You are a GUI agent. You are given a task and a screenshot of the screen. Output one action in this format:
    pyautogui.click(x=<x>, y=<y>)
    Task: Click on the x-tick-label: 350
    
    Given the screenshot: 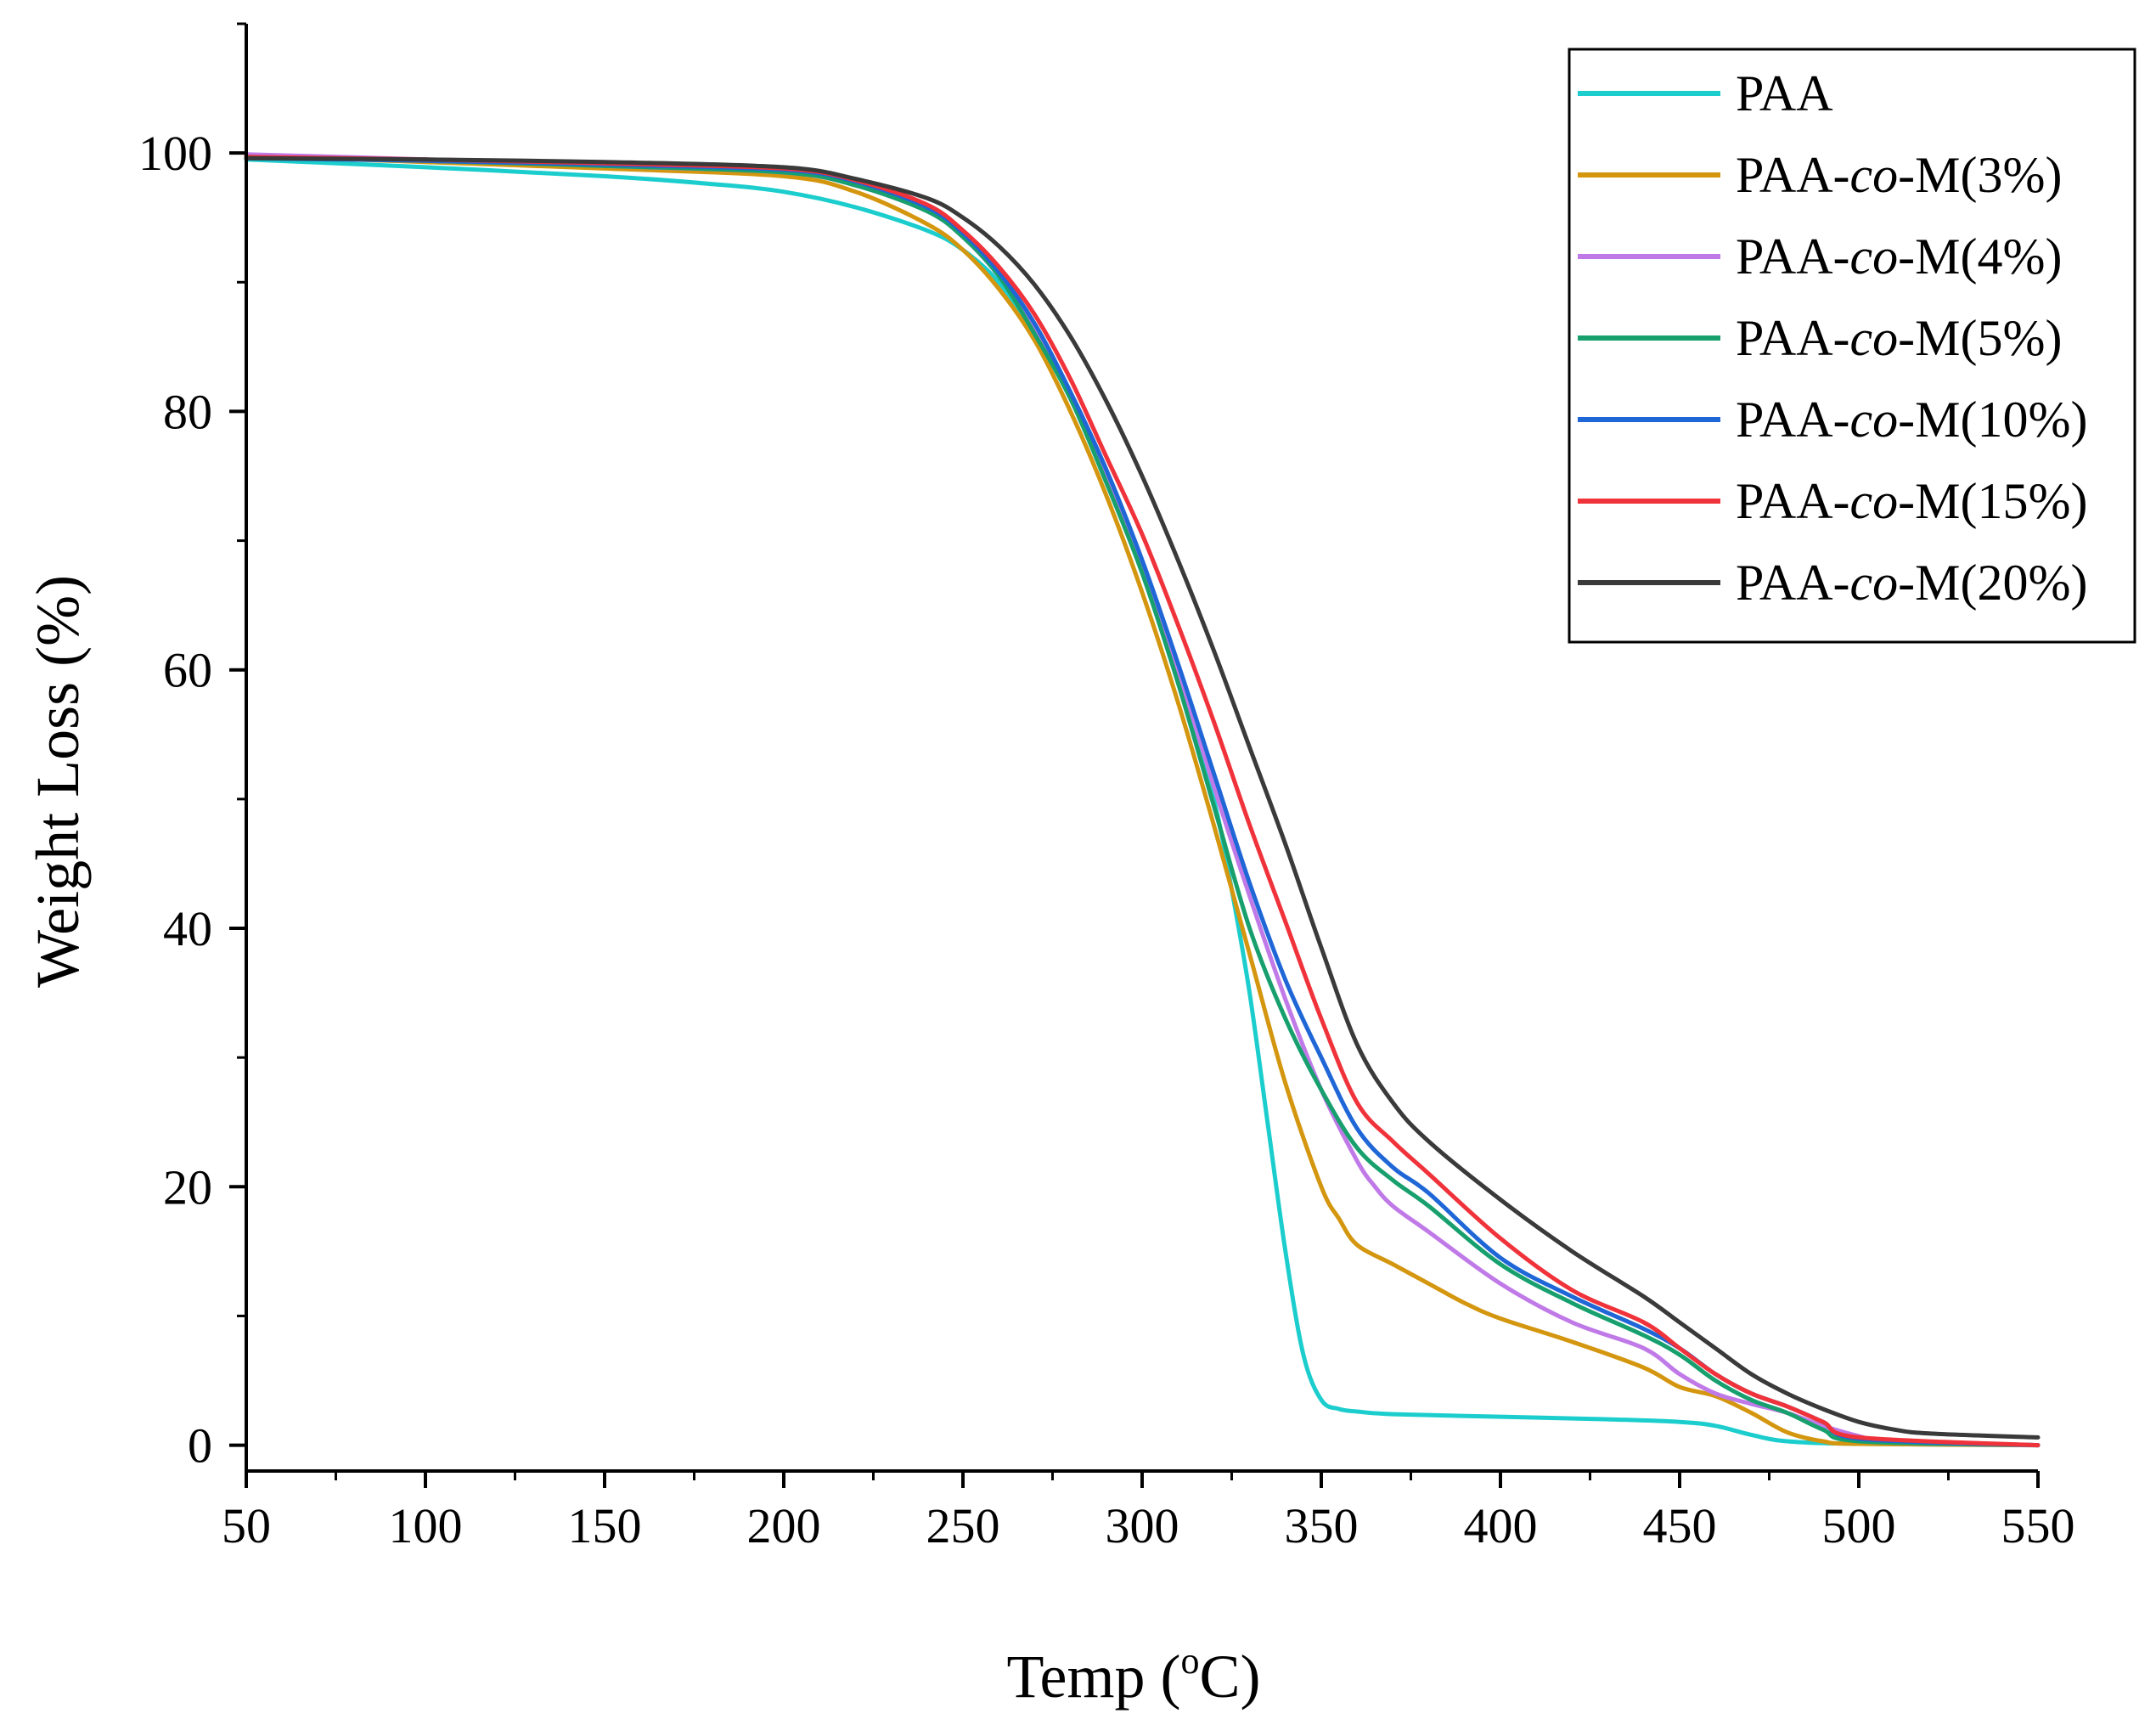 What is the action you would take?
    pyautogui.click(x=1322, y=1525)
    